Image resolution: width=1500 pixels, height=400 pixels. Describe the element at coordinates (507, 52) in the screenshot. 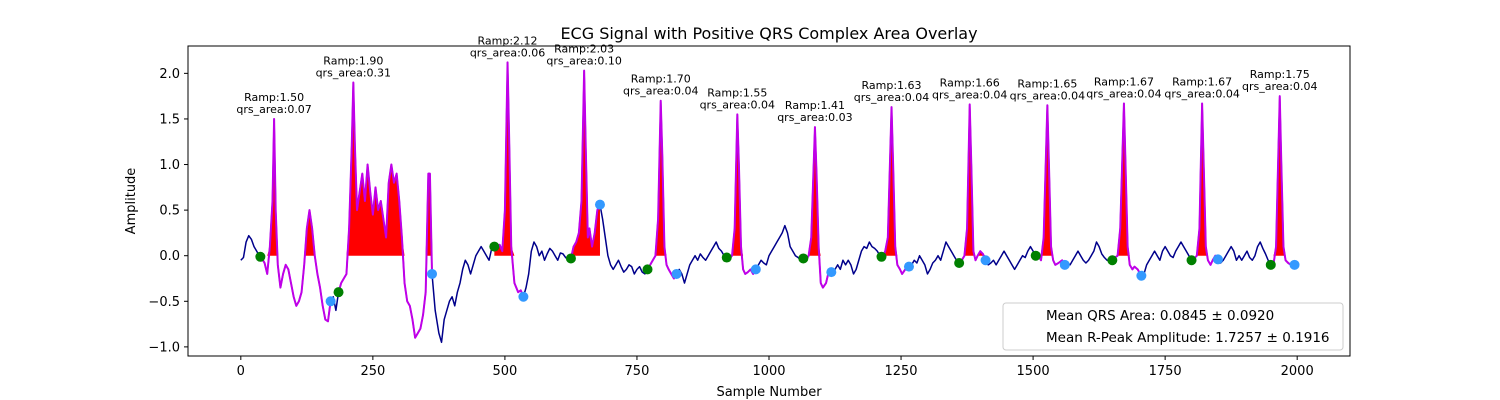

I see `peak-area-label-3: qrs_area:0.06` at that location.